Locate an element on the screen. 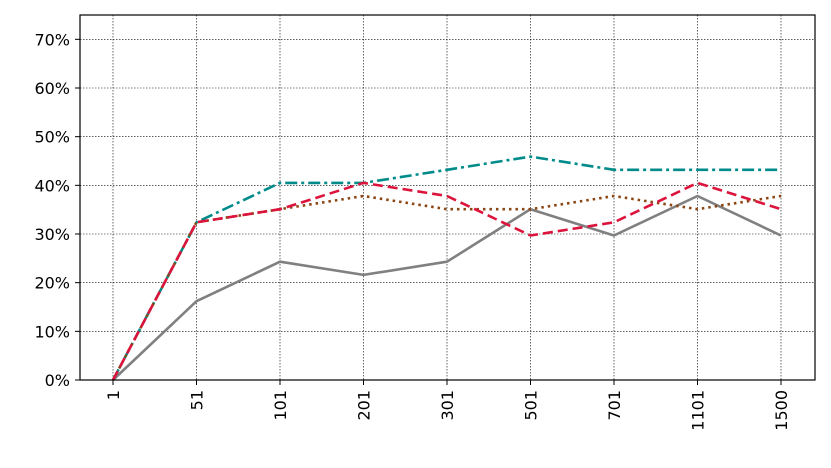 The height and width of the screenshot is (468, 831). y-tick-label: 40% is located at coordinates (52, 185).